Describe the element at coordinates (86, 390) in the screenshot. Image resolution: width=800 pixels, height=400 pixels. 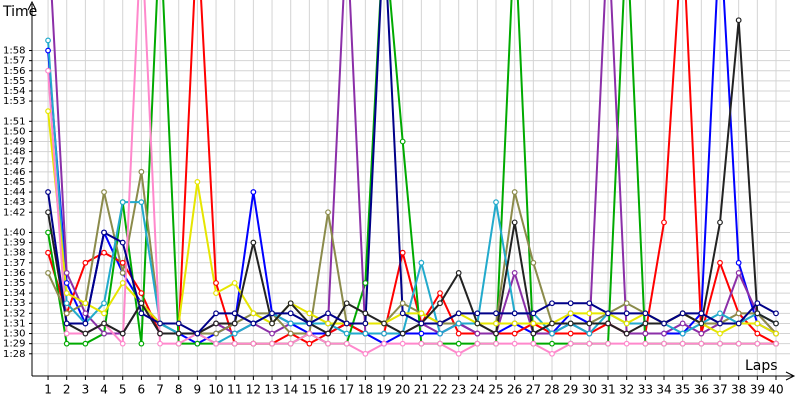
I see `x-tick-label: 3` at that location.